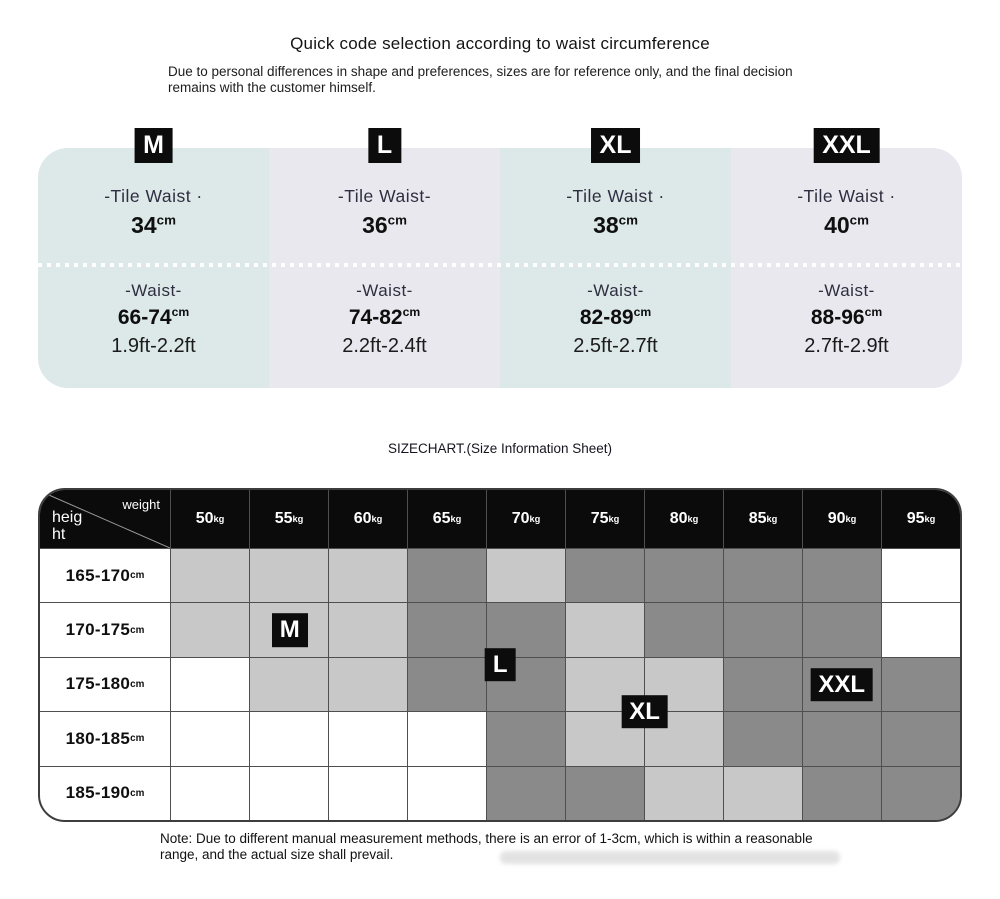 Image resolution: width=1000 pixels, height=899 pixels. I want to click on weight-value: 50, so click(204, 518).